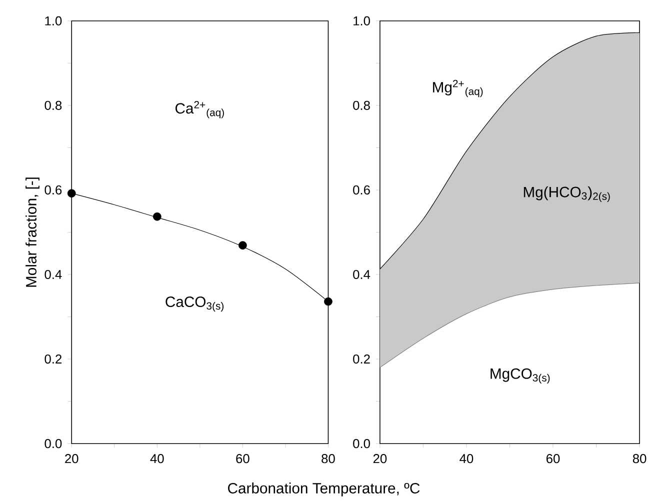 This screenshot has height=503, width=651. I want to click on line-series, so click(510, 325).